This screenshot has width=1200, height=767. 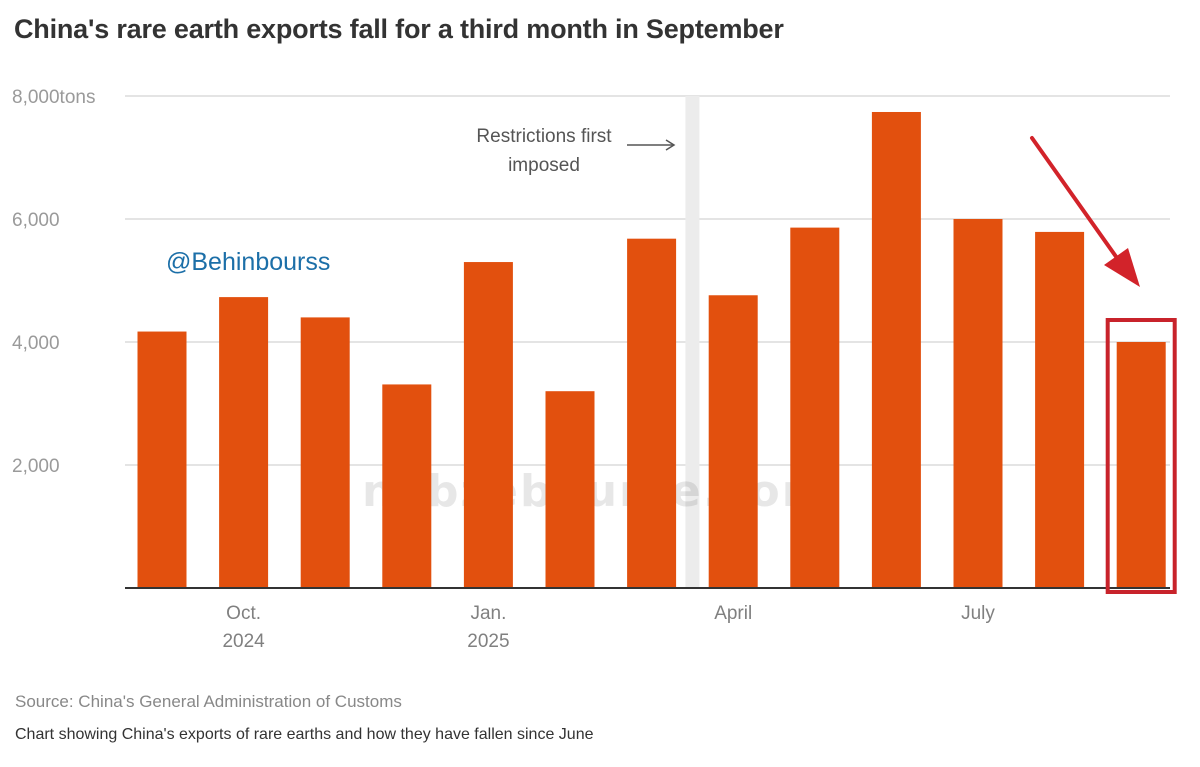 What do you see at coordinates (692, 342) in the screenshot?
I see `restriction-marker-band` at bounding box center [692, 342].